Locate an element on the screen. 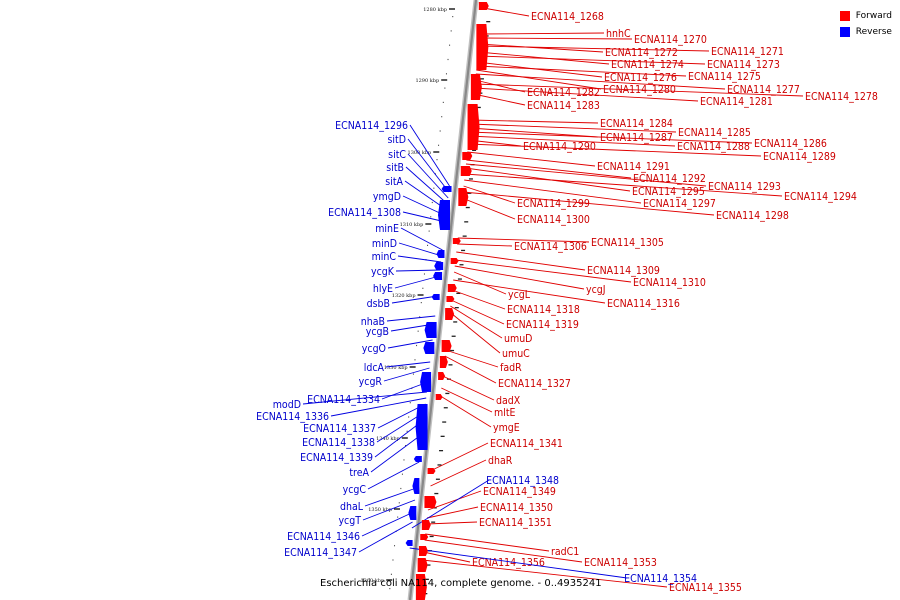 The height and width of the screenshot is (600, 900). forward-gene-label: ECNA114_1271 is located at coordinates (747, 52).